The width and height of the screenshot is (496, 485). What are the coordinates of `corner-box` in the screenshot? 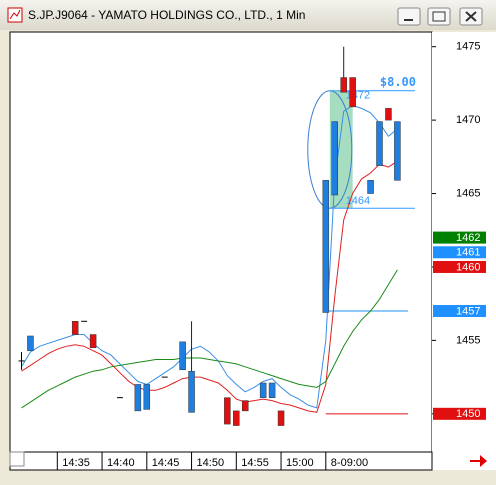 It's located at (17, 459).